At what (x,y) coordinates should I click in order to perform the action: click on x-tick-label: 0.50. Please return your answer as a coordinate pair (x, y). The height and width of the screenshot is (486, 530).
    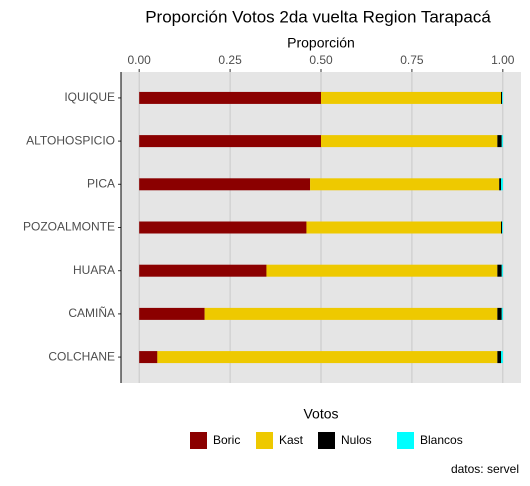
    Looking at the image, I should click on (321, 60).